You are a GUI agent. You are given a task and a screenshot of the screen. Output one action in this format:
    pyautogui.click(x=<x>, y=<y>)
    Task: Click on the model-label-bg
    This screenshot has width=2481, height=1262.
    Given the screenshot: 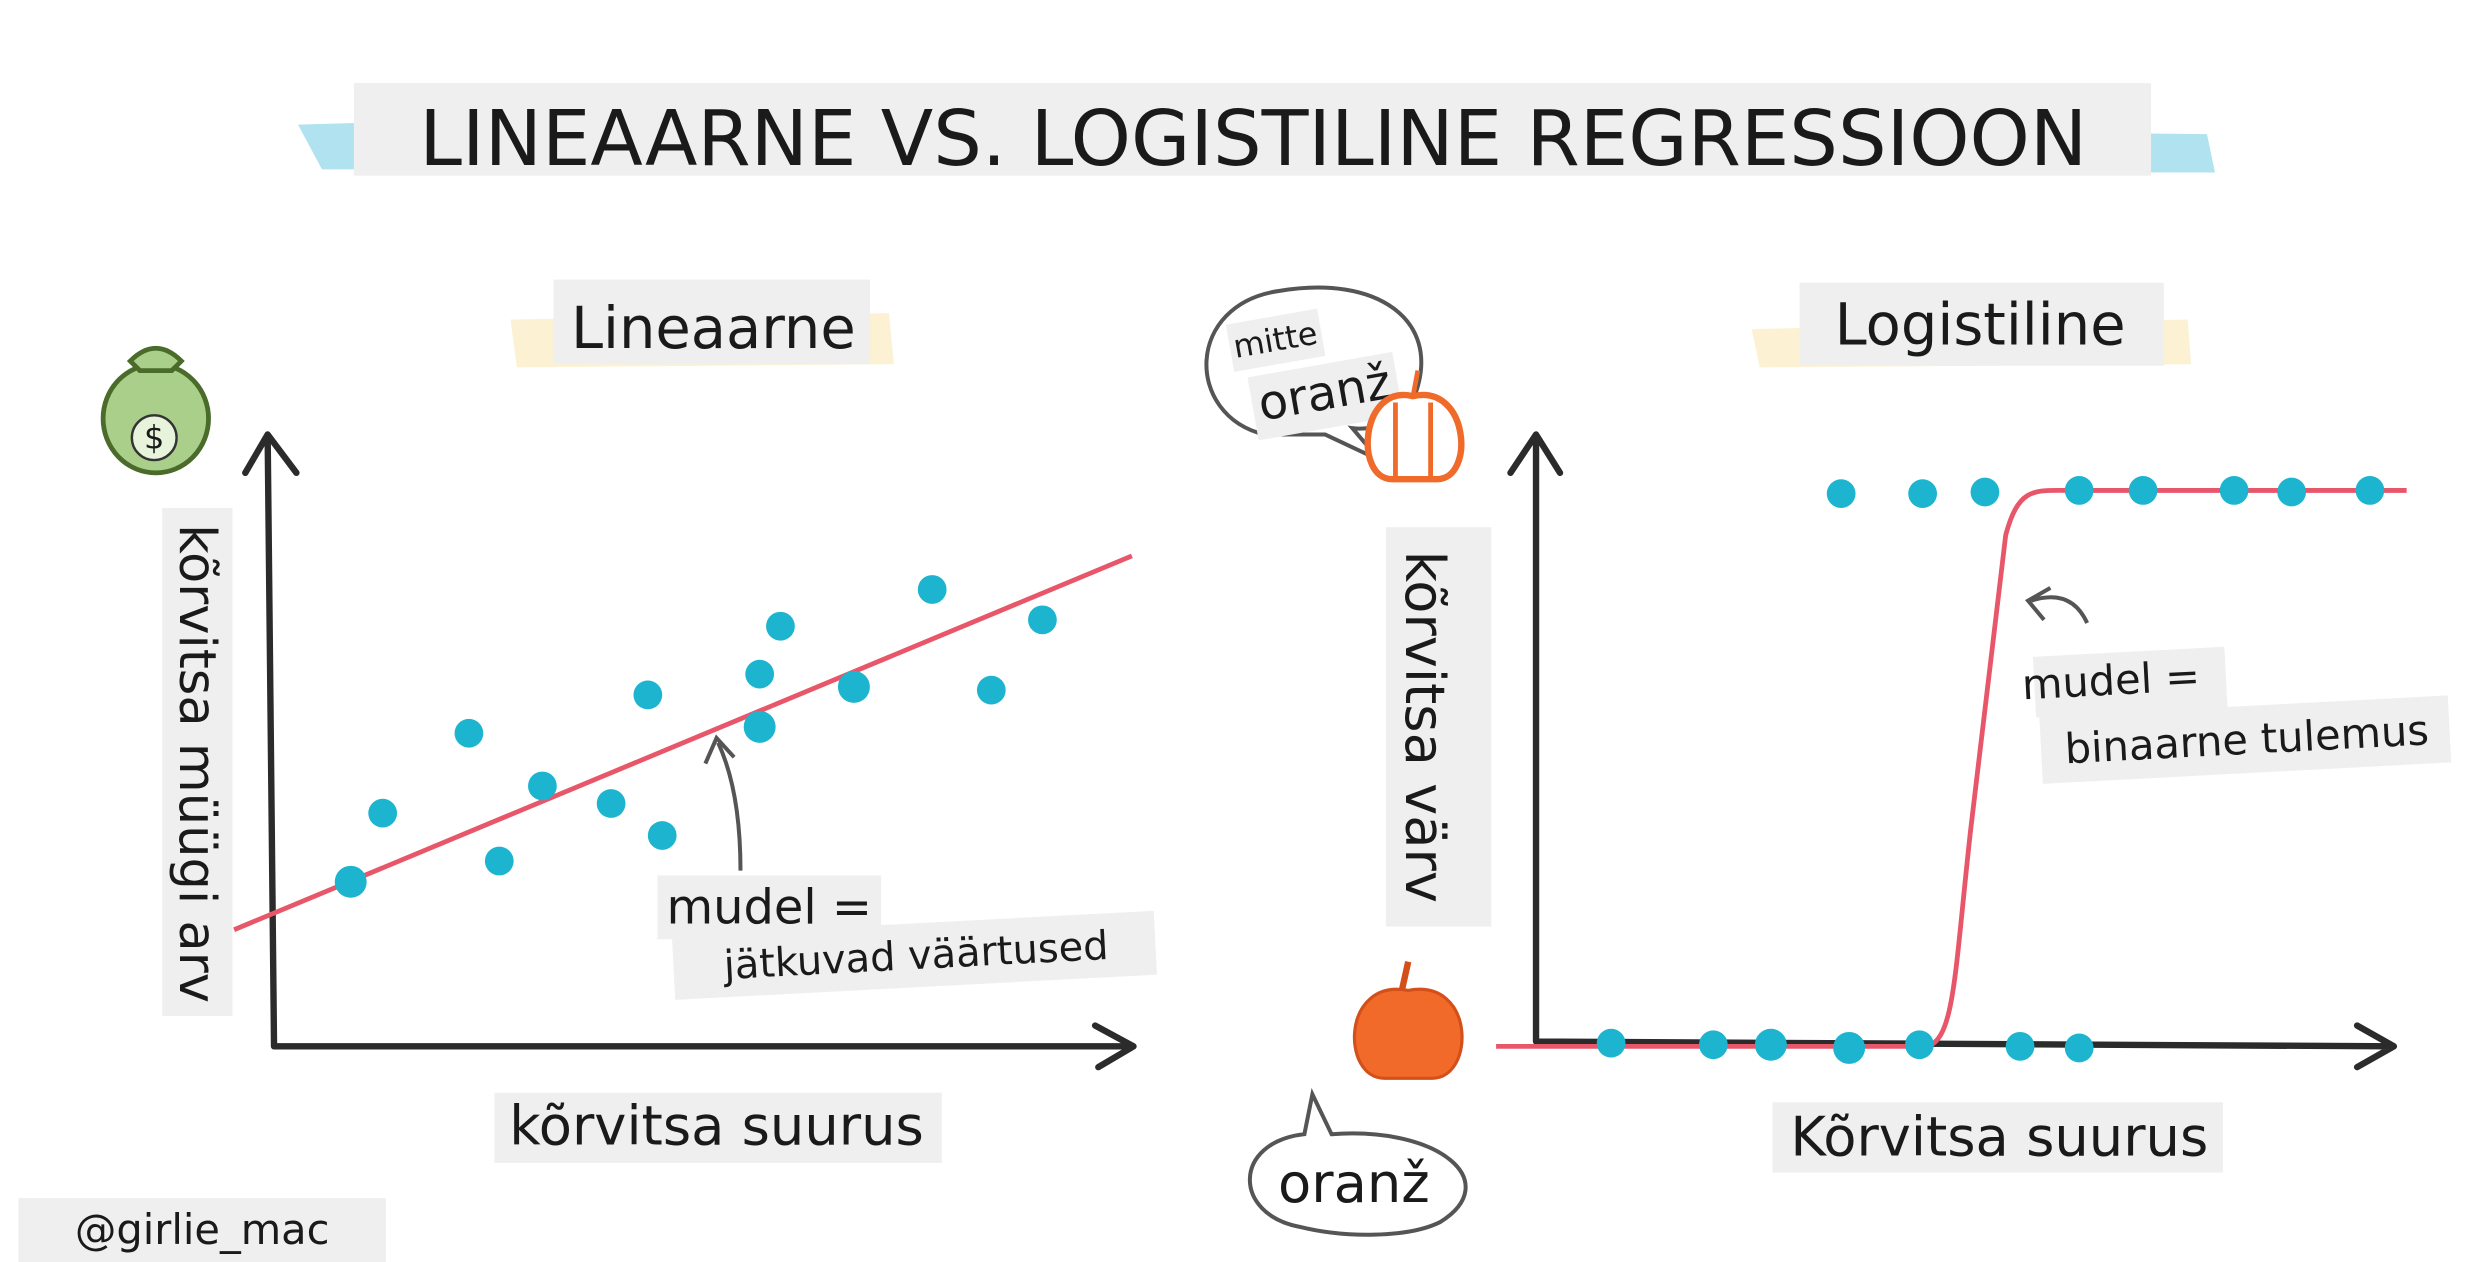 What is the action you would take?
    pyautogui.click(x=2130, y=682)
    